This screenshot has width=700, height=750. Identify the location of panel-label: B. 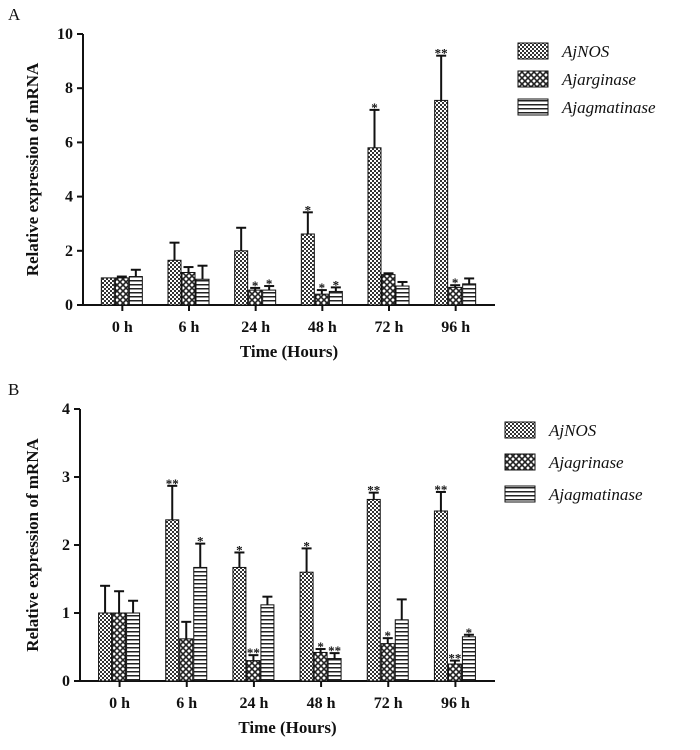
(13, 389).